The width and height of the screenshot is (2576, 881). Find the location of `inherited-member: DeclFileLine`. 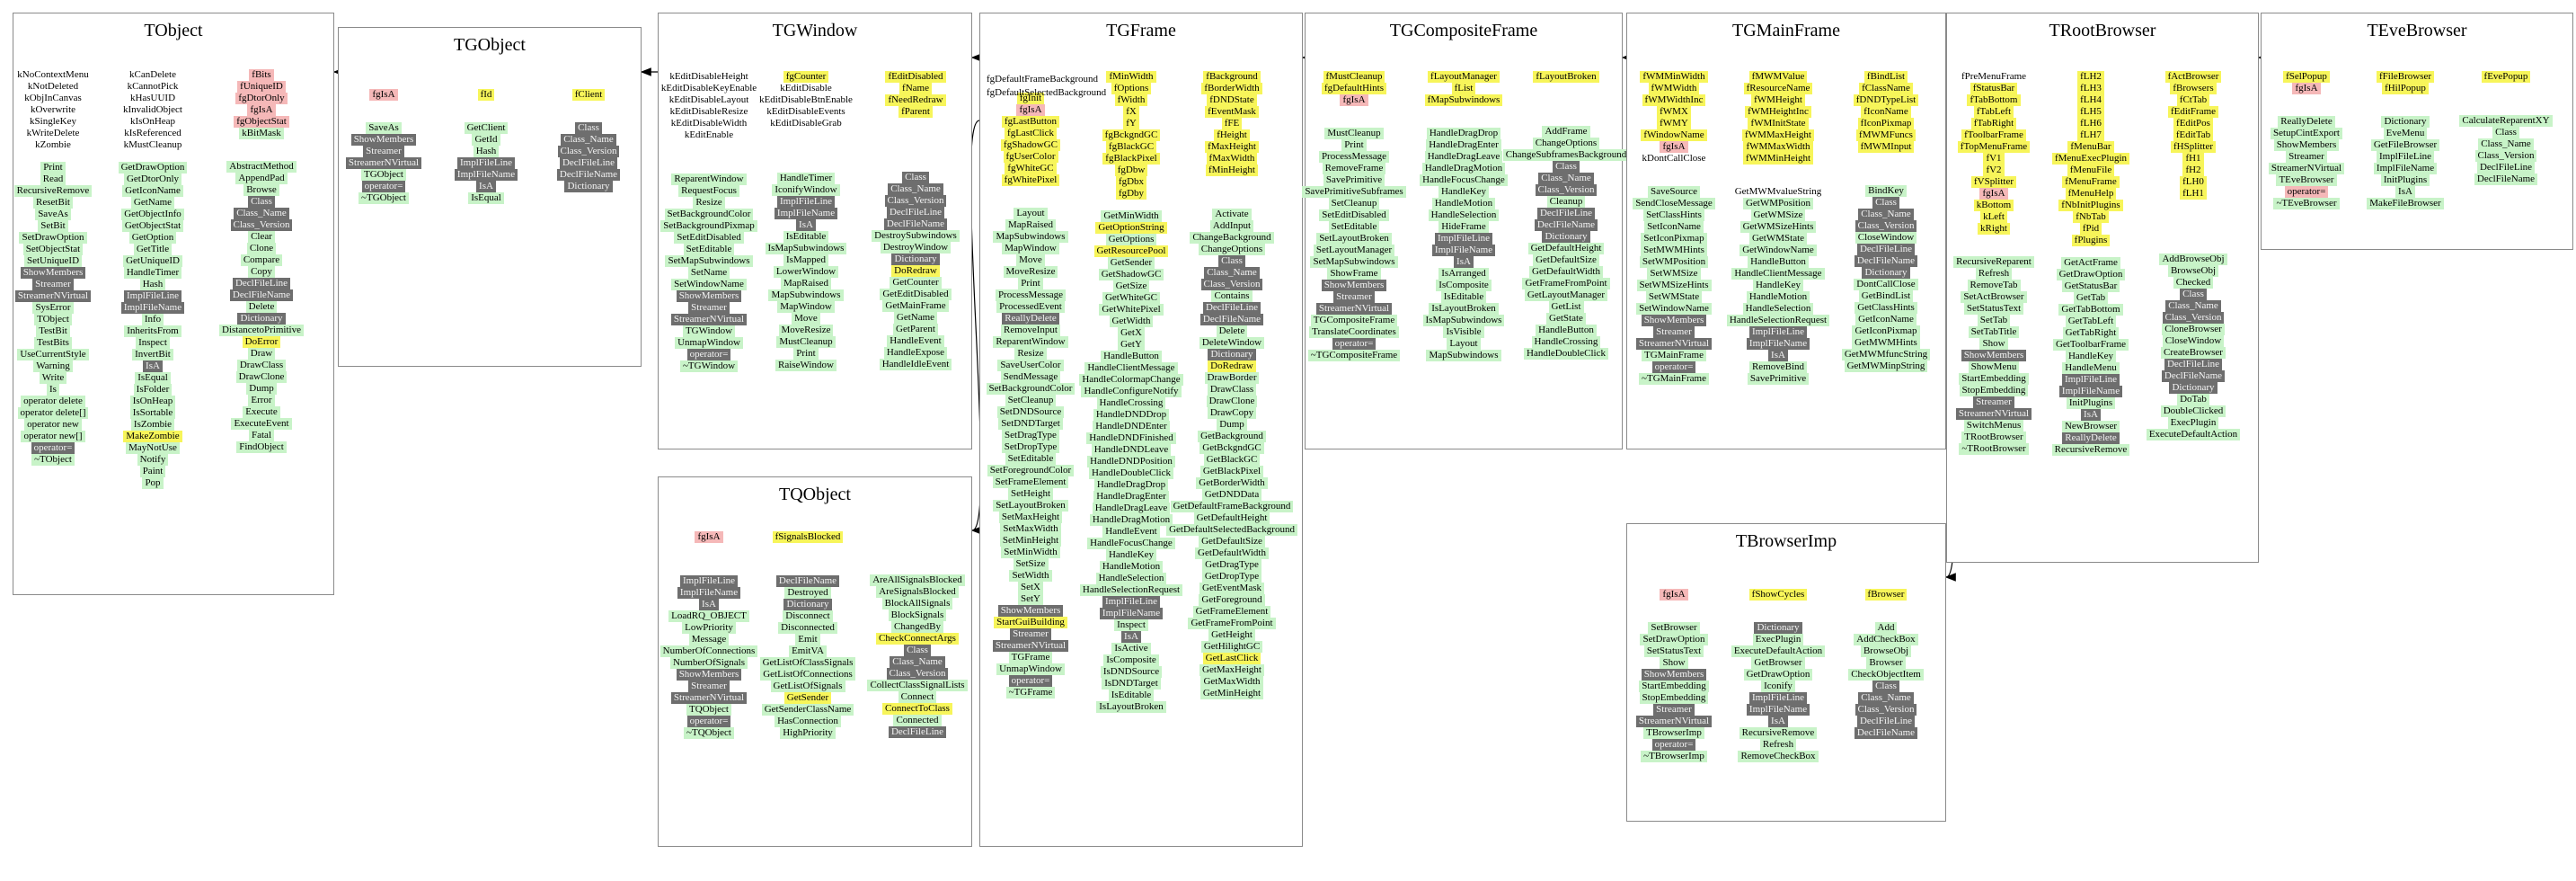

inherited-member: DeclFileLine is located at coordinates (1886, 722).